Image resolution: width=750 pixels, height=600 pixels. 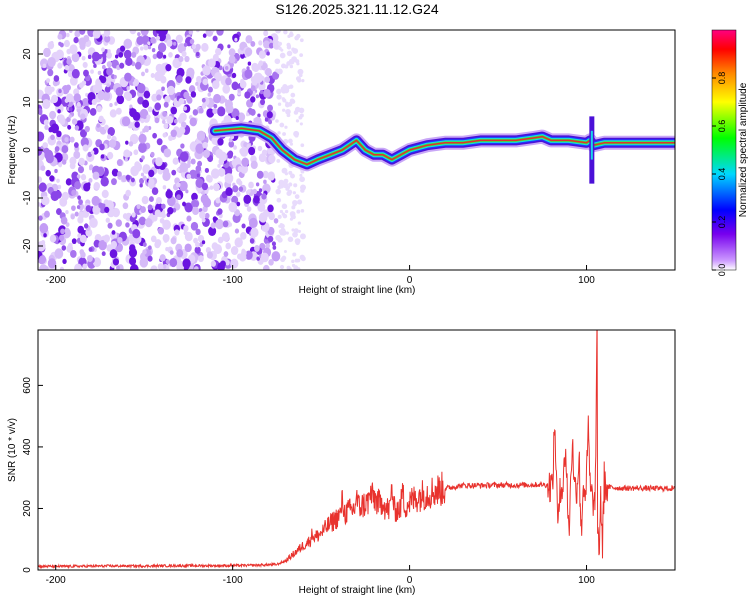 What do you see at coordinates (27, 197) in the screenshot?
I see `spectrogram-y-tick-label: -10` at bounding box center [27, 197].